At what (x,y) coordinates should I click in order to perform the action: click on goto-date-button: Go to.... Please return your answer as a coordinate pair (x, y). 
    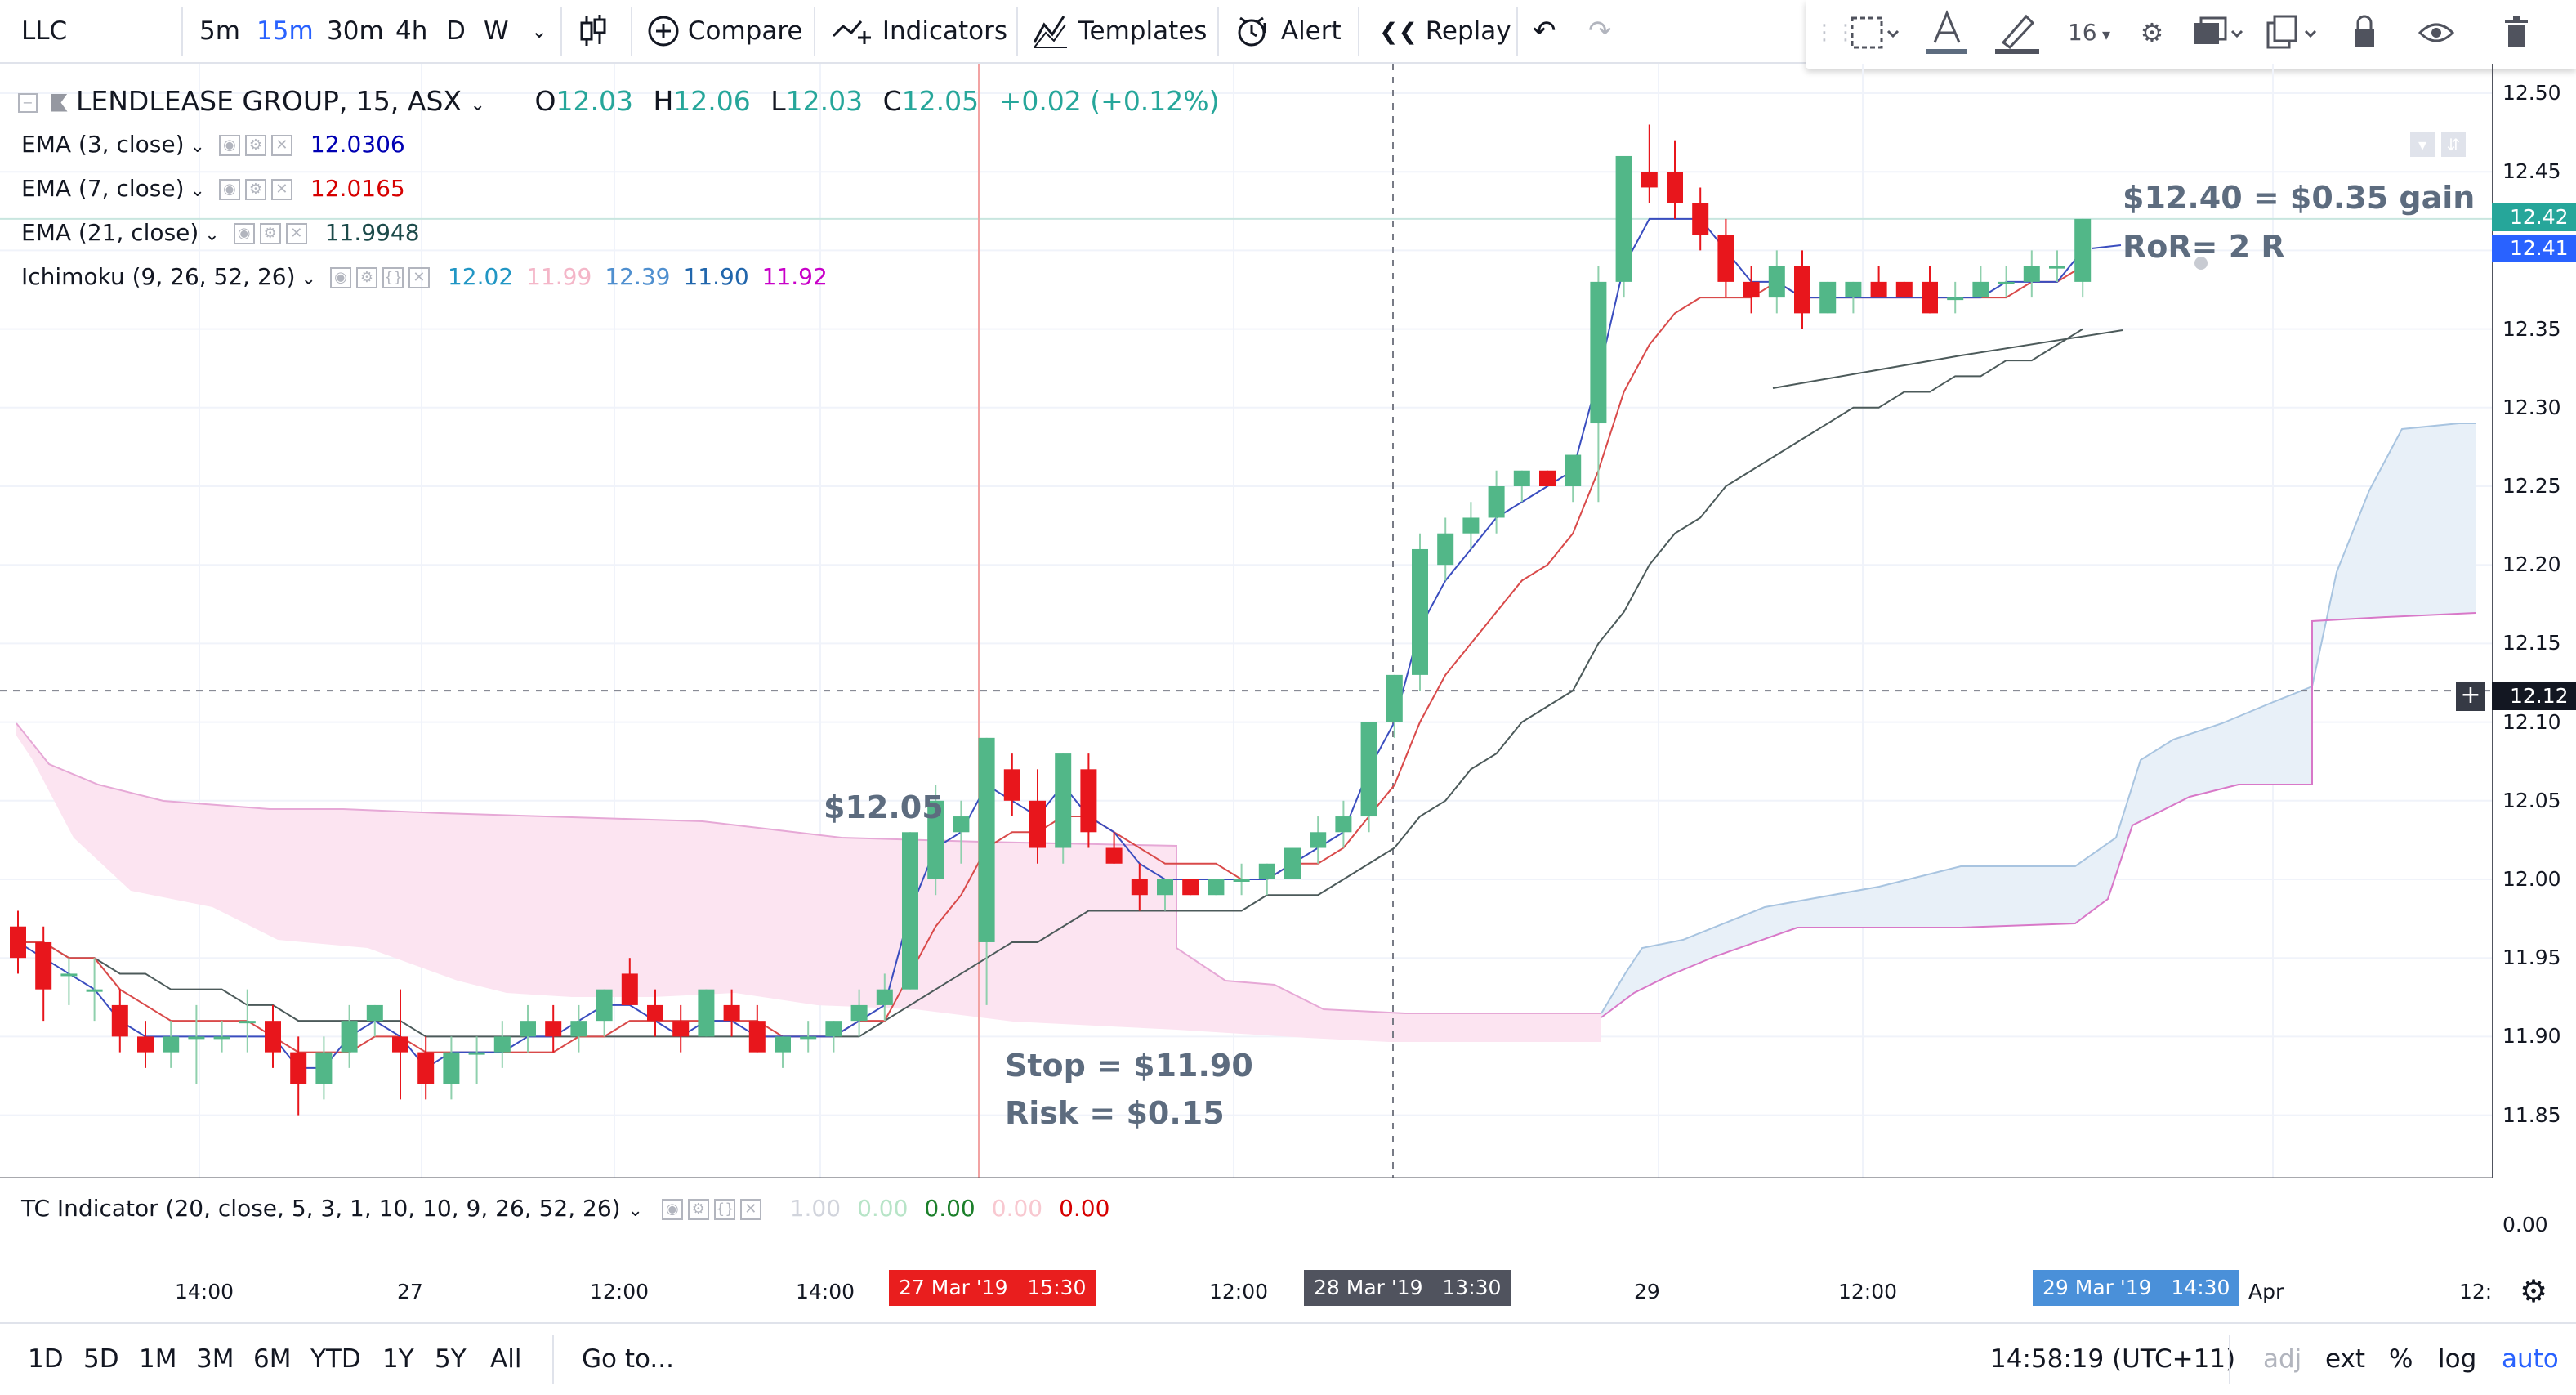
    Looking at the image, I should click on (628, 1359).